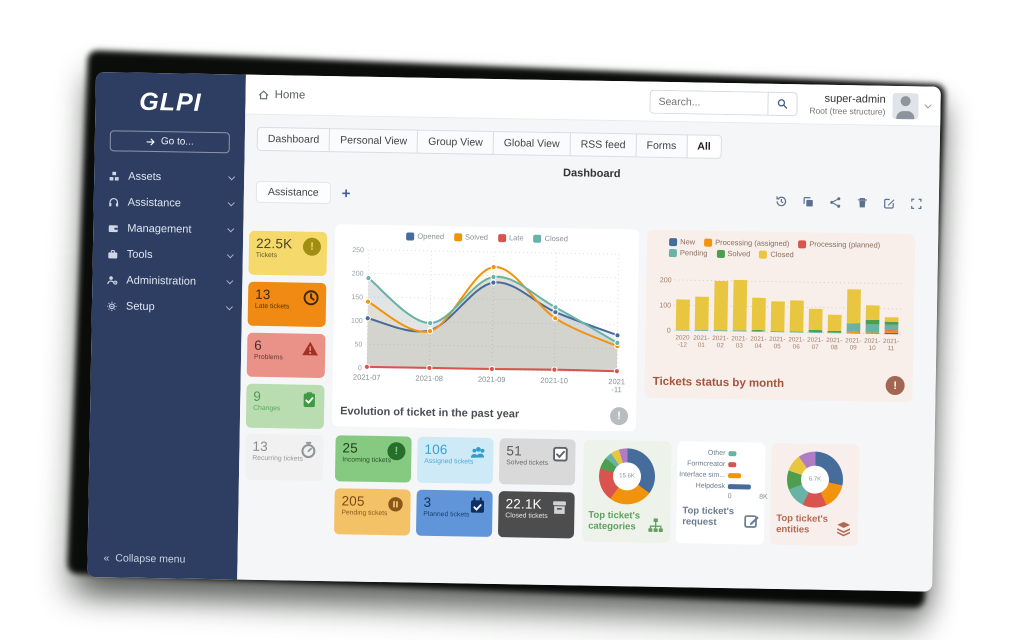 The height and width of the screenshot is (640, 1024). Describe the element at coordinates (776, 254) in the screenshot. I see `legend-item: Closed` at that location.